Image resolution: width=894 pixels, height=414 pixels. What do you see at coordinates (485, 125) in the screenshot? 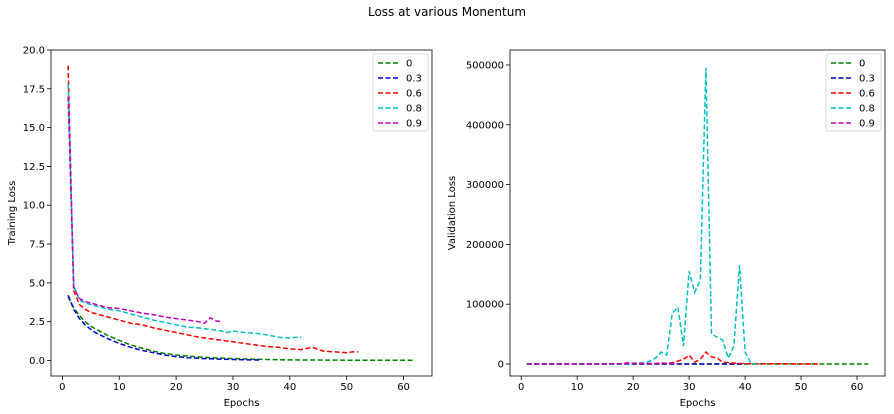
I see `y-tick-label: 400000` at bounding box center [485, 125].